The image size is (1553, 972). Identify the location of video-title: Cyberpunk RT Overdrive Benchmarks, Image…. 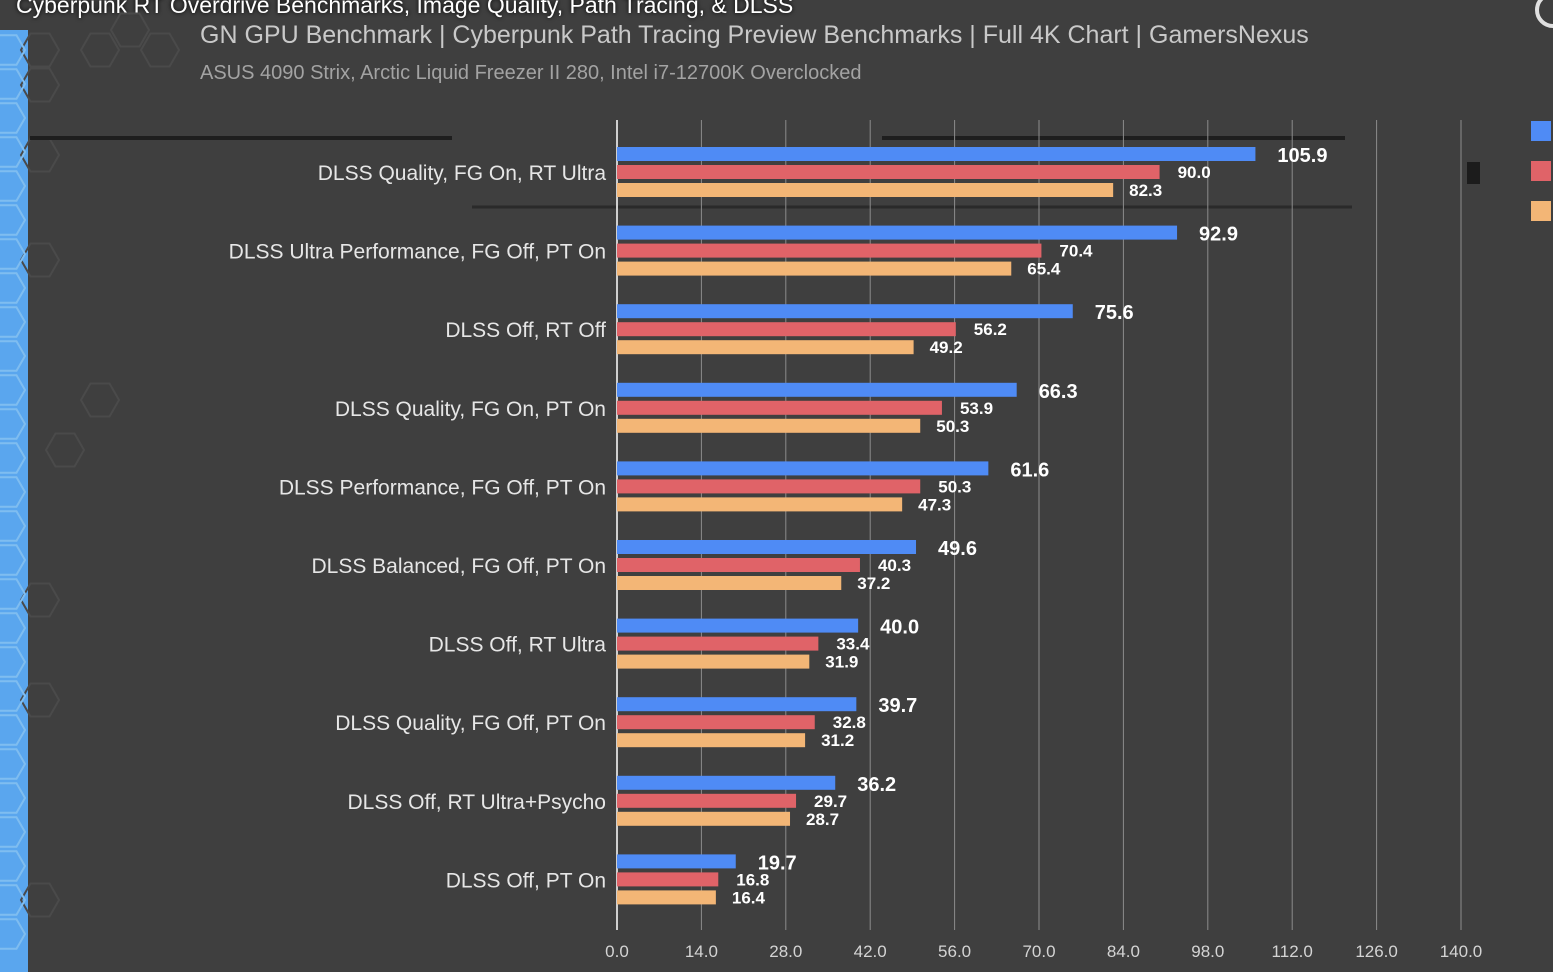
(405, 9).